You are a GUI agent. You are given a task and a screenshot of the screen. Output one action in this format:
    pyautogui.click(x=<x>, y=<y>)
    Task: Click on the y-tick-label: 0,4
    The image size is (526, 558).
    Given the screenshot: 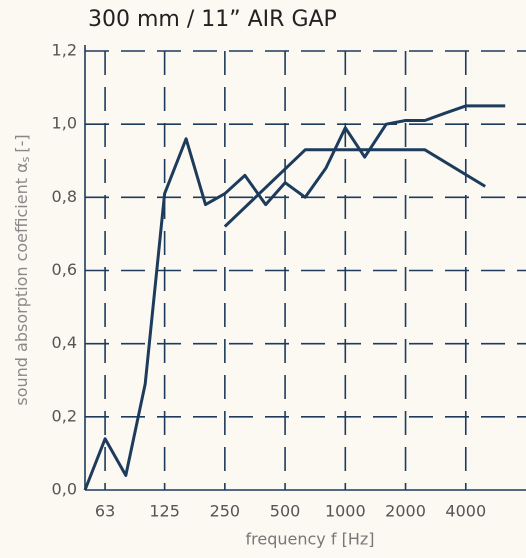 What is the action you would take?
    pyautogui.click(x=64, y=342)
    